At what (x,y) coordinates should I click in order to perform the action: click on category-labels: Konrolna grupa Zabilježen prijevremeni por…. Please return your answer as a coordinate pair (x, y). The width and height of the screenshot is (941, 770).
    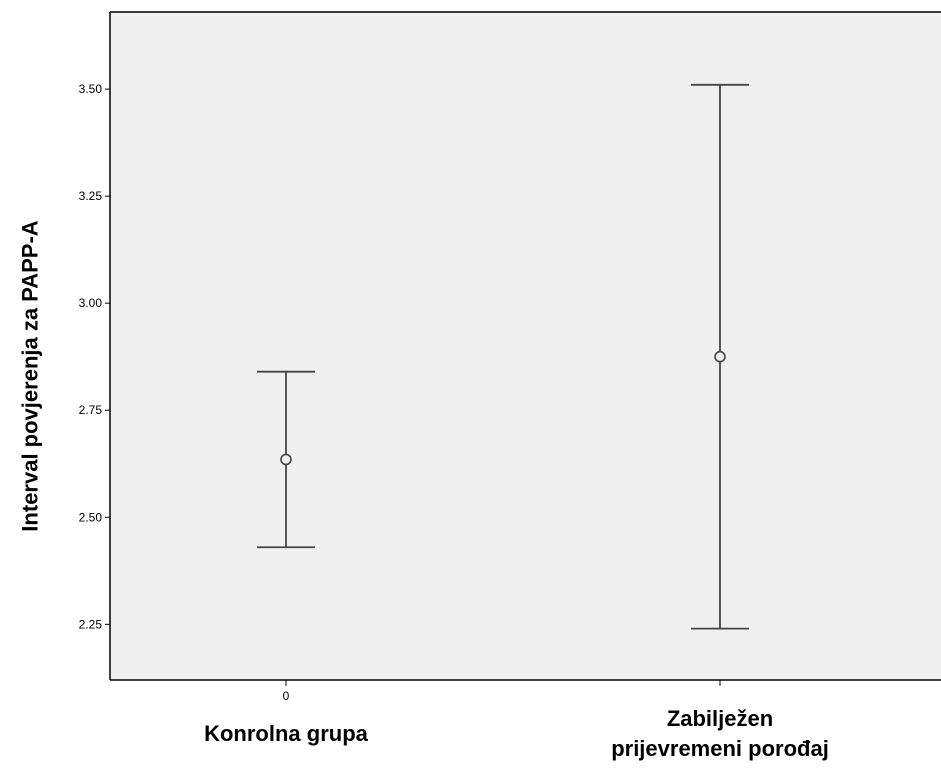
    Looking at the image, I should click on (516, 733).